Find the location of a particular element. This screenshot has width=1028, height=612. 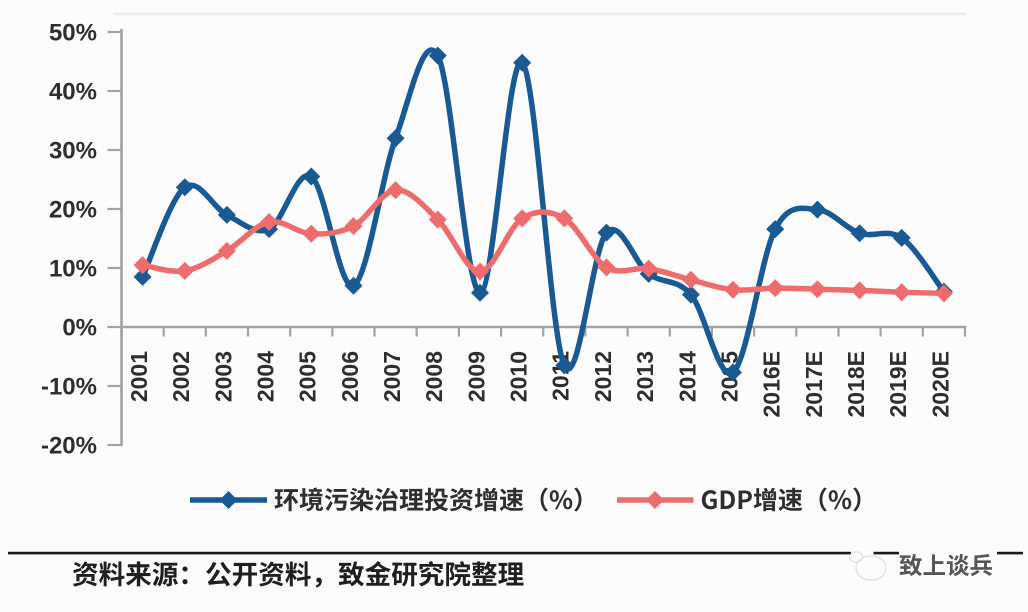

svg-text: 2005 is located at coordinates (308, 376).